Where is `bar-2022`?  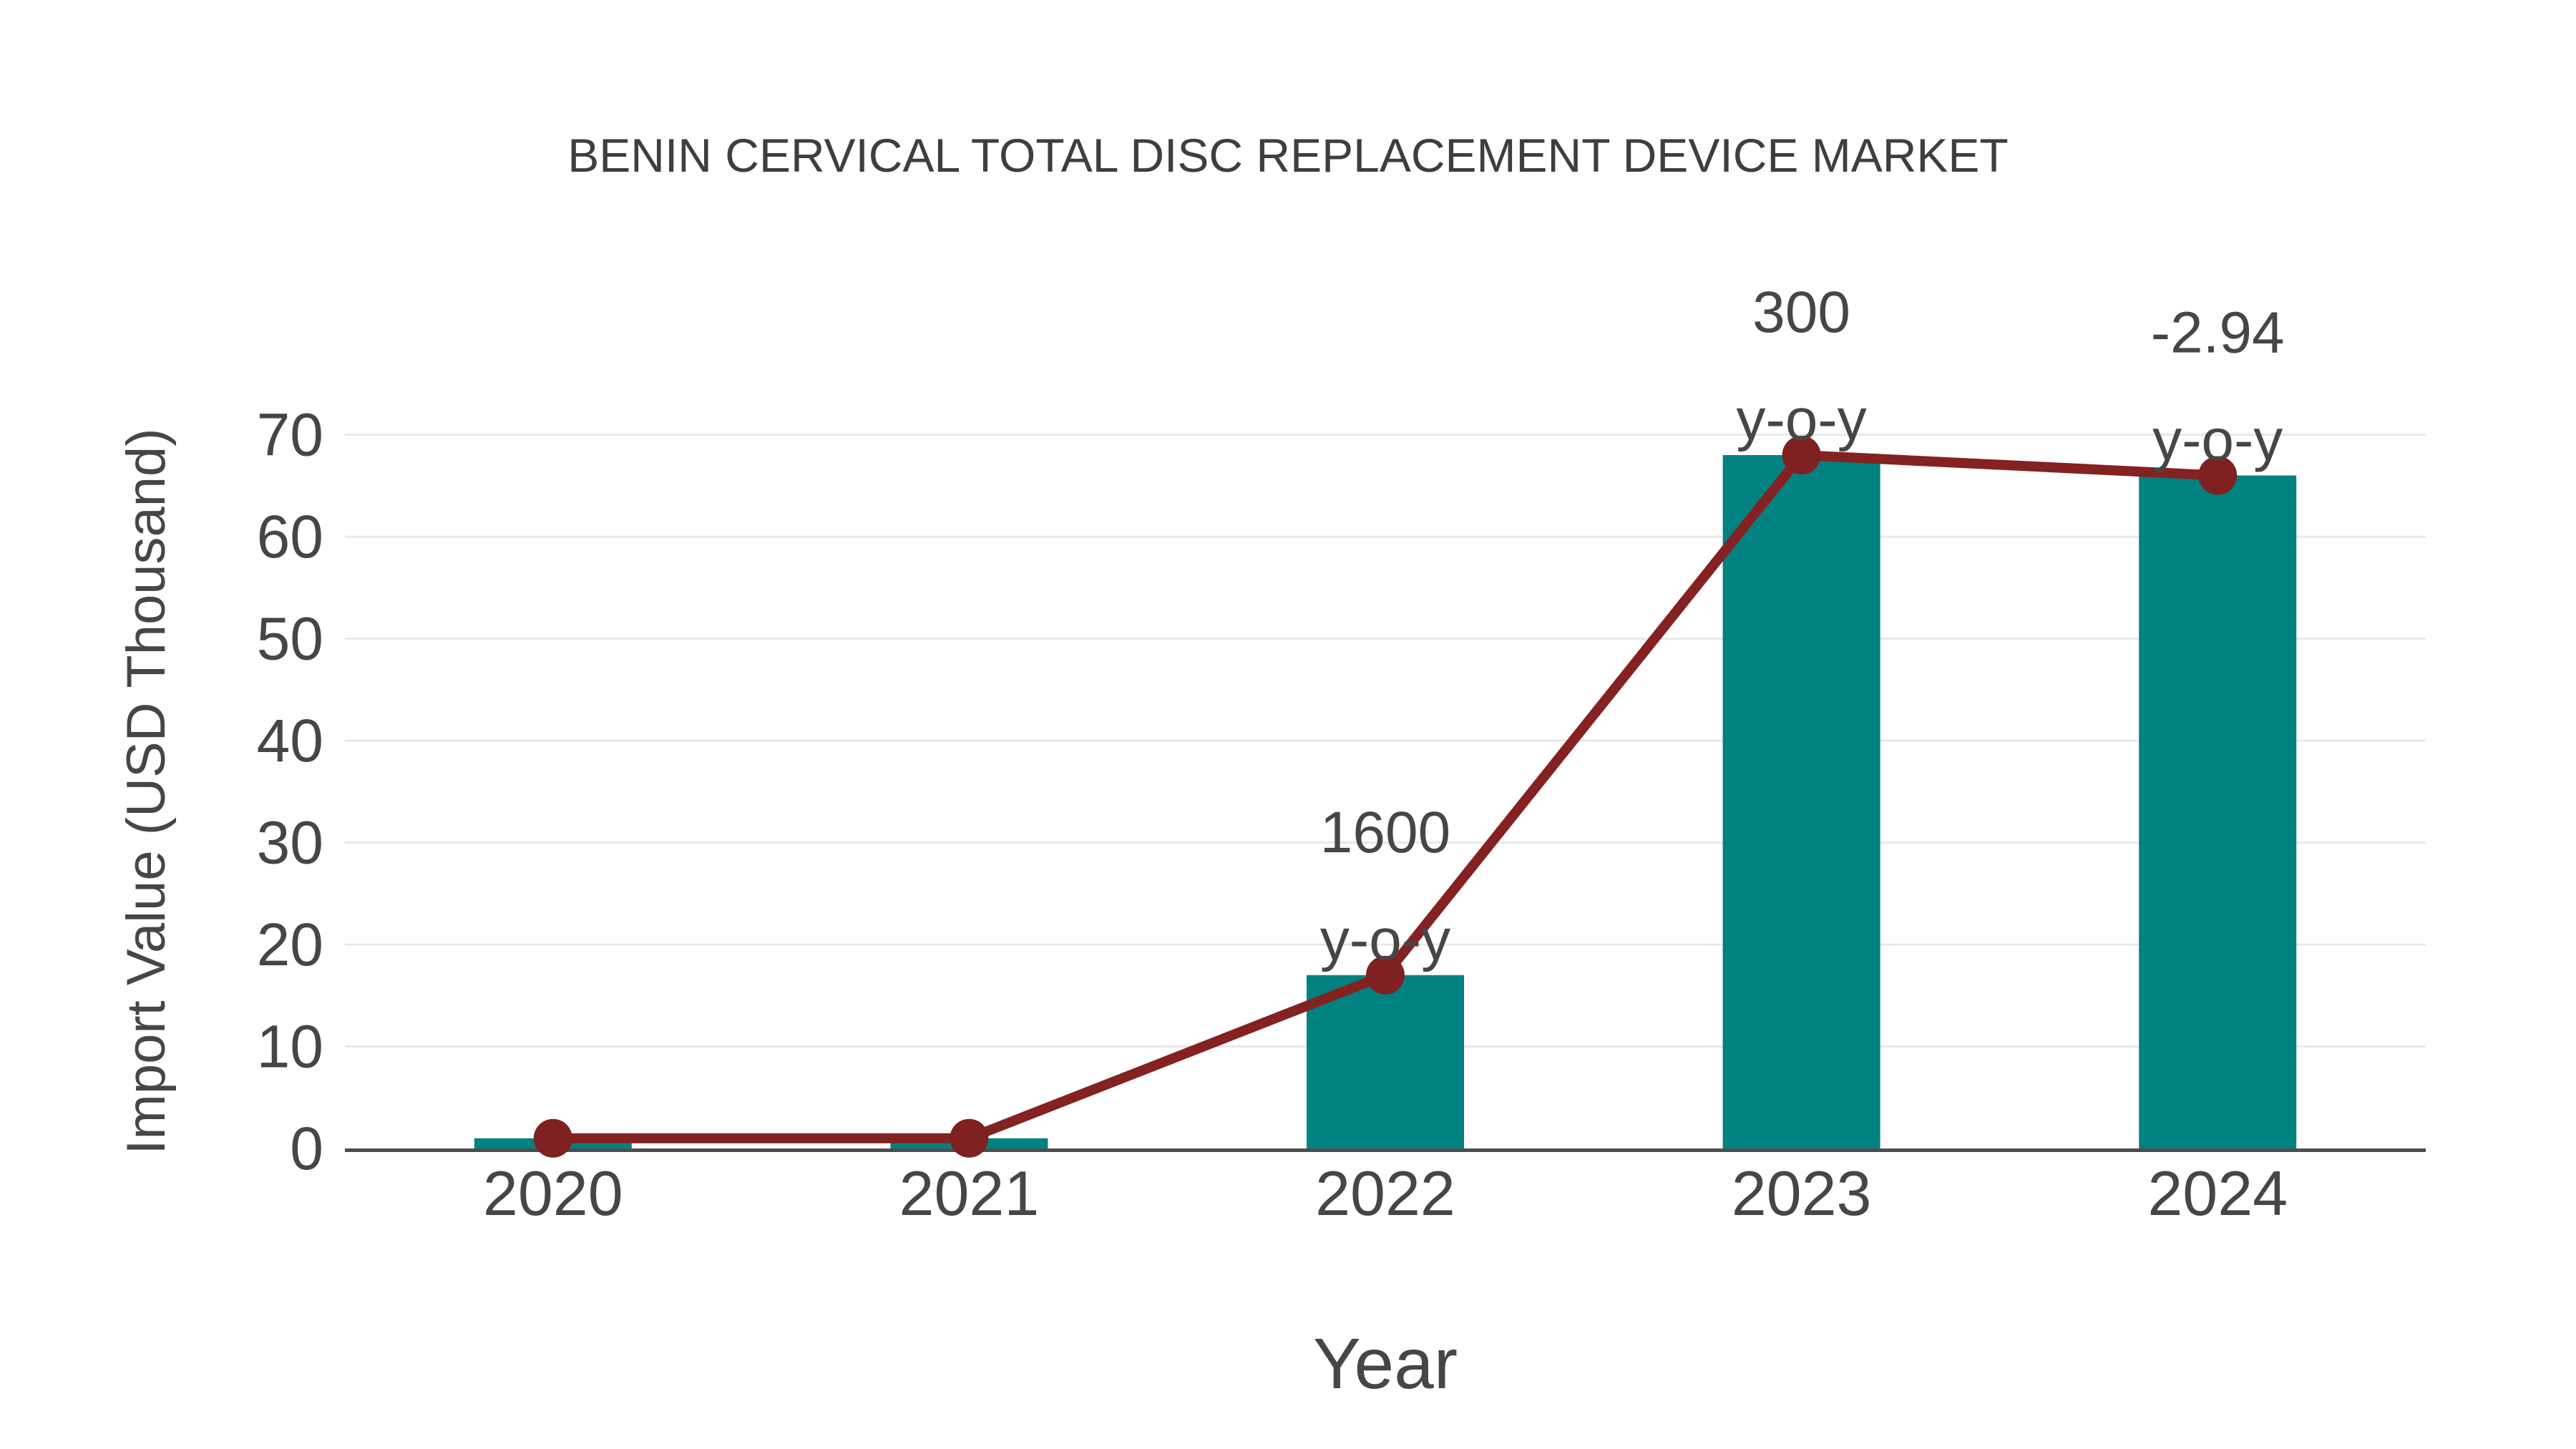
bar-2022 is located at coordinates (1385, 1061).